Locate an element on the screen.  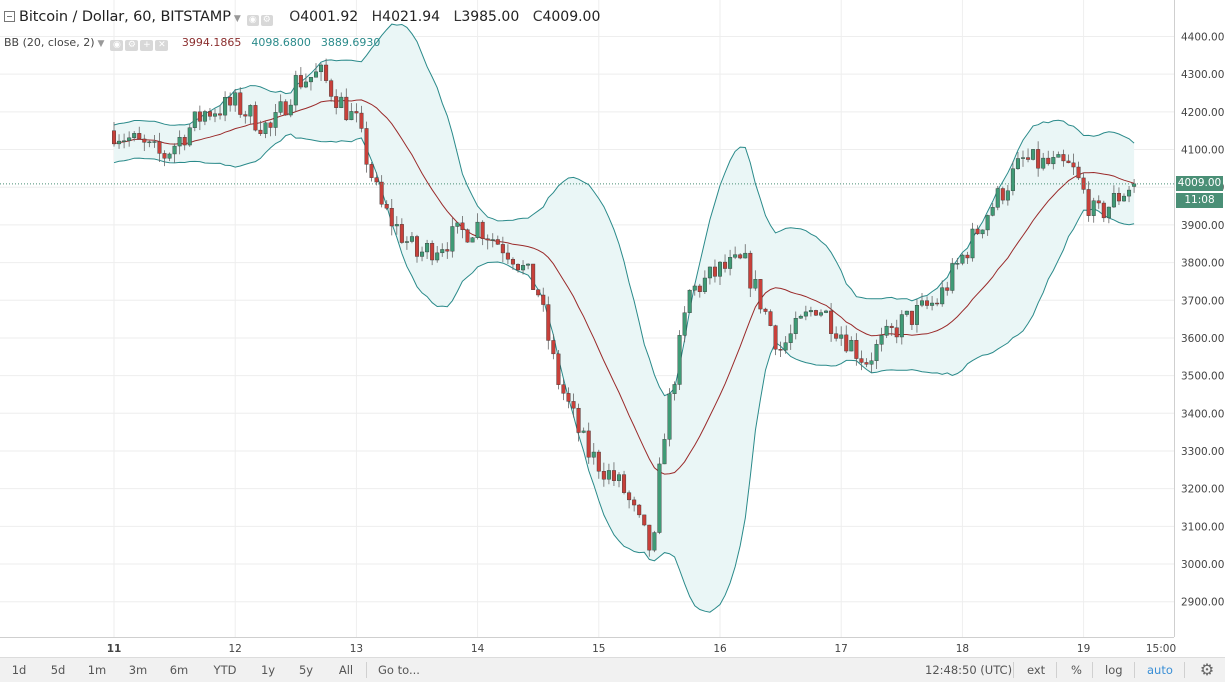
visibility-icon: ◉ is located at coordinates (252, 20).